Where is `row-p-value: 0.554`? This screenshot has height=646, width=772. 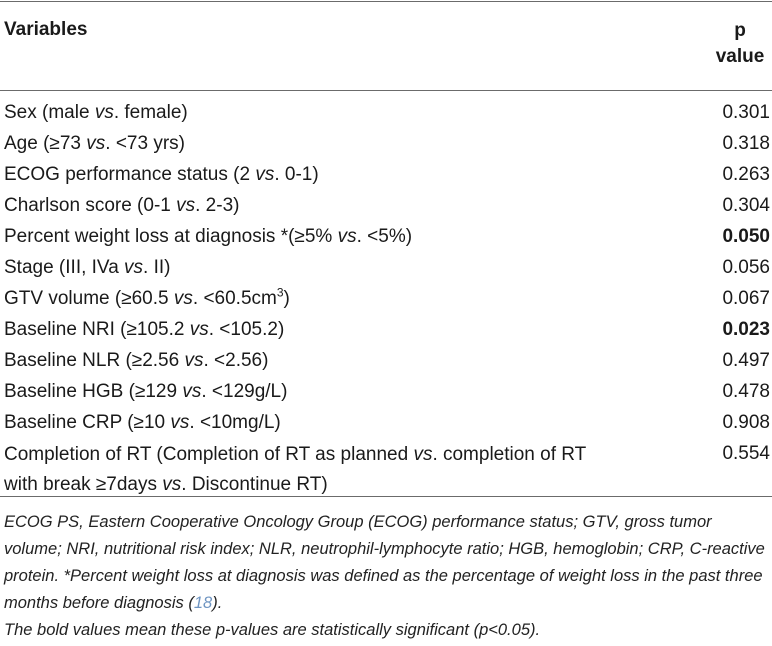 row-p-value: 0.554 is located at coordinates (746, 453).